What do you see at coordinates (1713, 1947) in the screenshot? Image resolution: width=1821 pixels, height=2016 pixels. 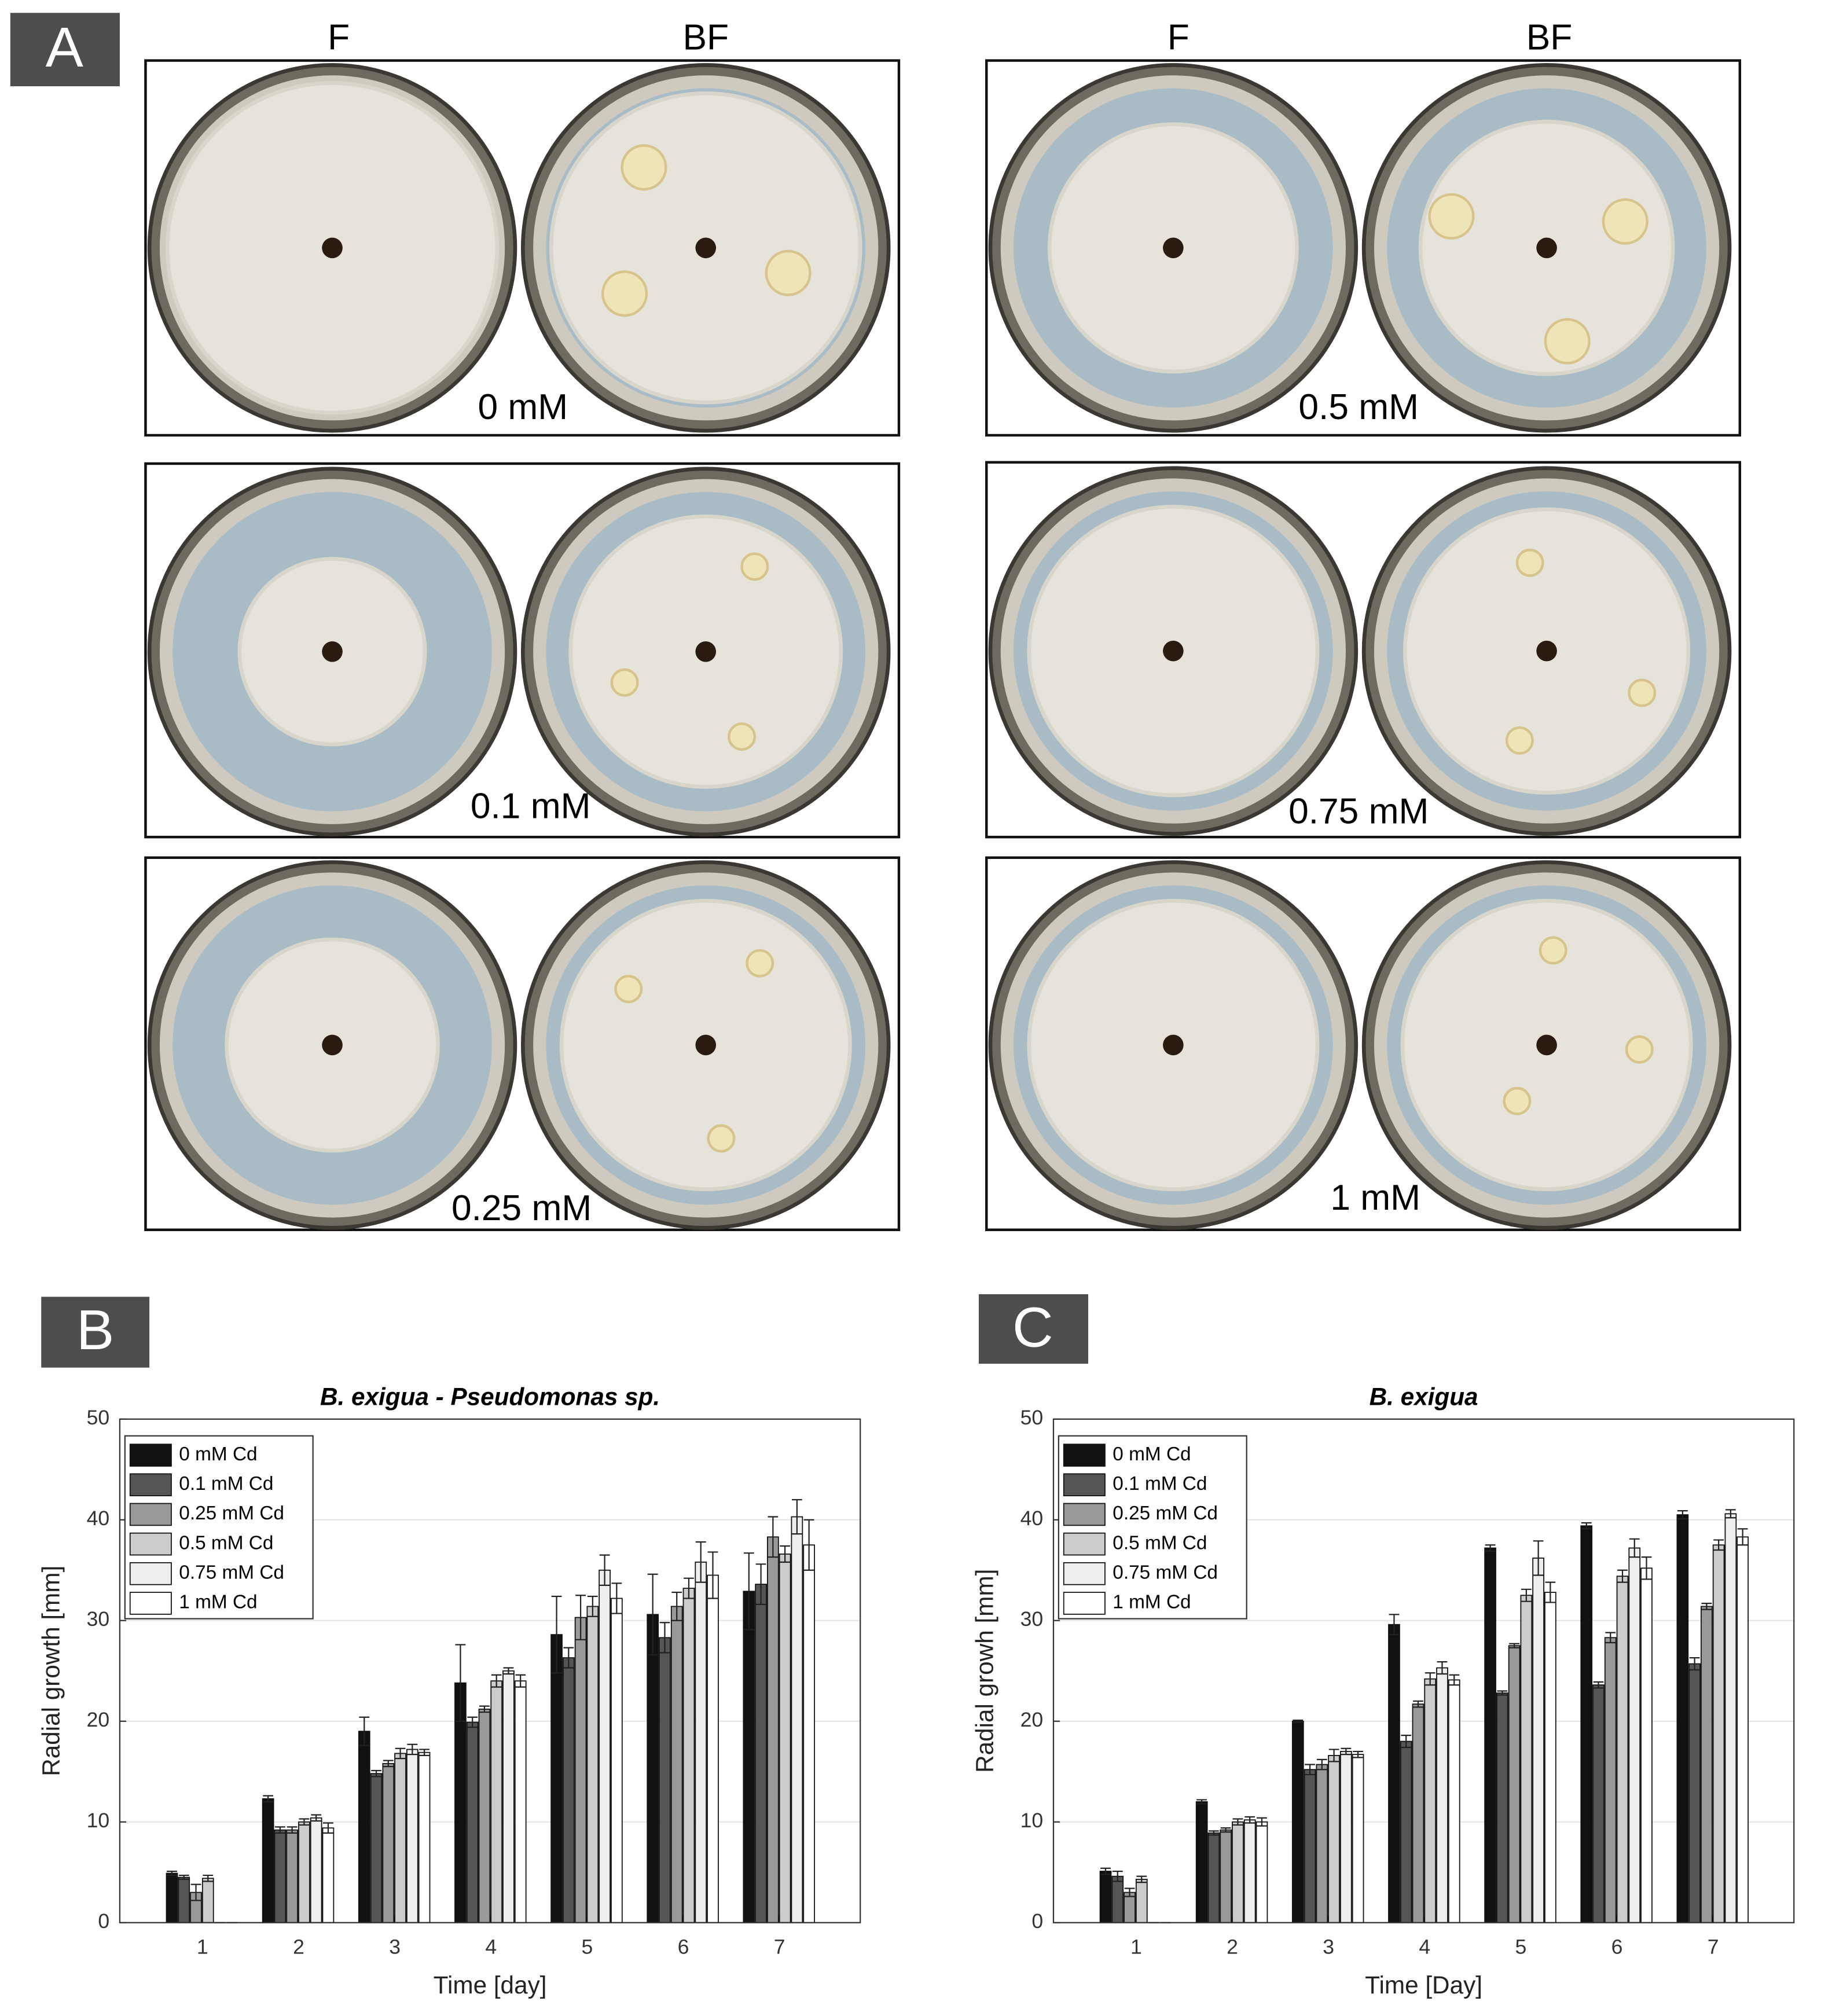 I see `x-tick-label: 7` at bounding box center [1713, 1947].